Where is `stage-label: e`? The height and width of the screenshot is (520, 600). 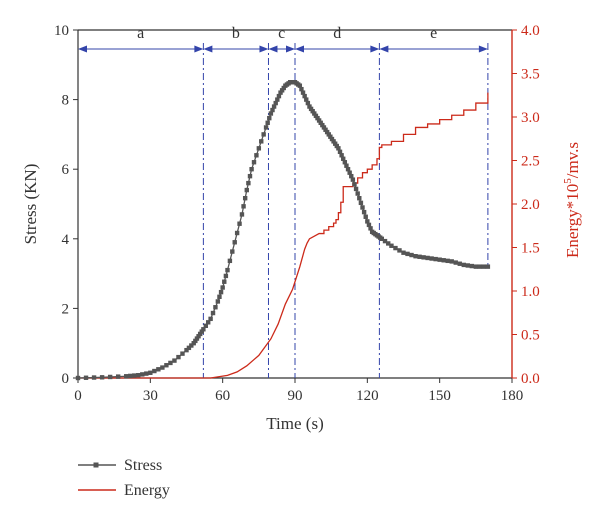
stage-label: e is located at coordinates (433, 33).